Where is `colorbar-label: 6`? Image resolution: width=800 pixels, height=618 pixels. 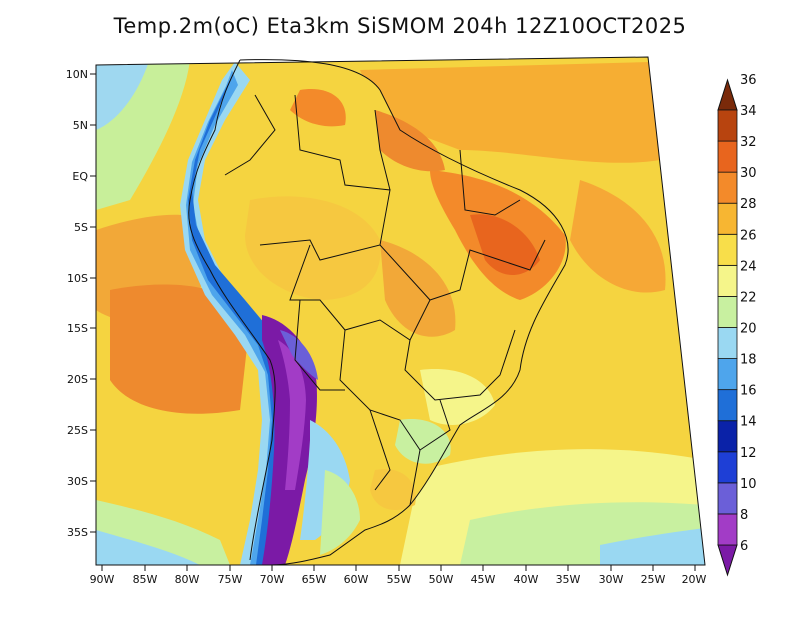 colorbar-label: 6 is located at coordinates (744, 546).